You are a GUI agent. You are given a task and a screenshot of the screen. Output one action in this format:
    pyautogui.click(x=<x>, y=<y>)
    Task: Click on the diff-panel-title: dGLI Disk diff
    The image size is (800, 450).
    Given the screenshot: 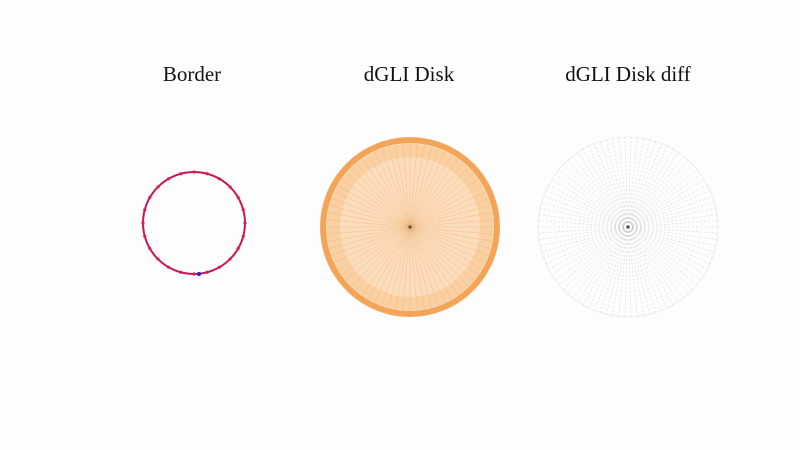 What is the action you would take?
    pyautogui.click(x=628, y=74)
    